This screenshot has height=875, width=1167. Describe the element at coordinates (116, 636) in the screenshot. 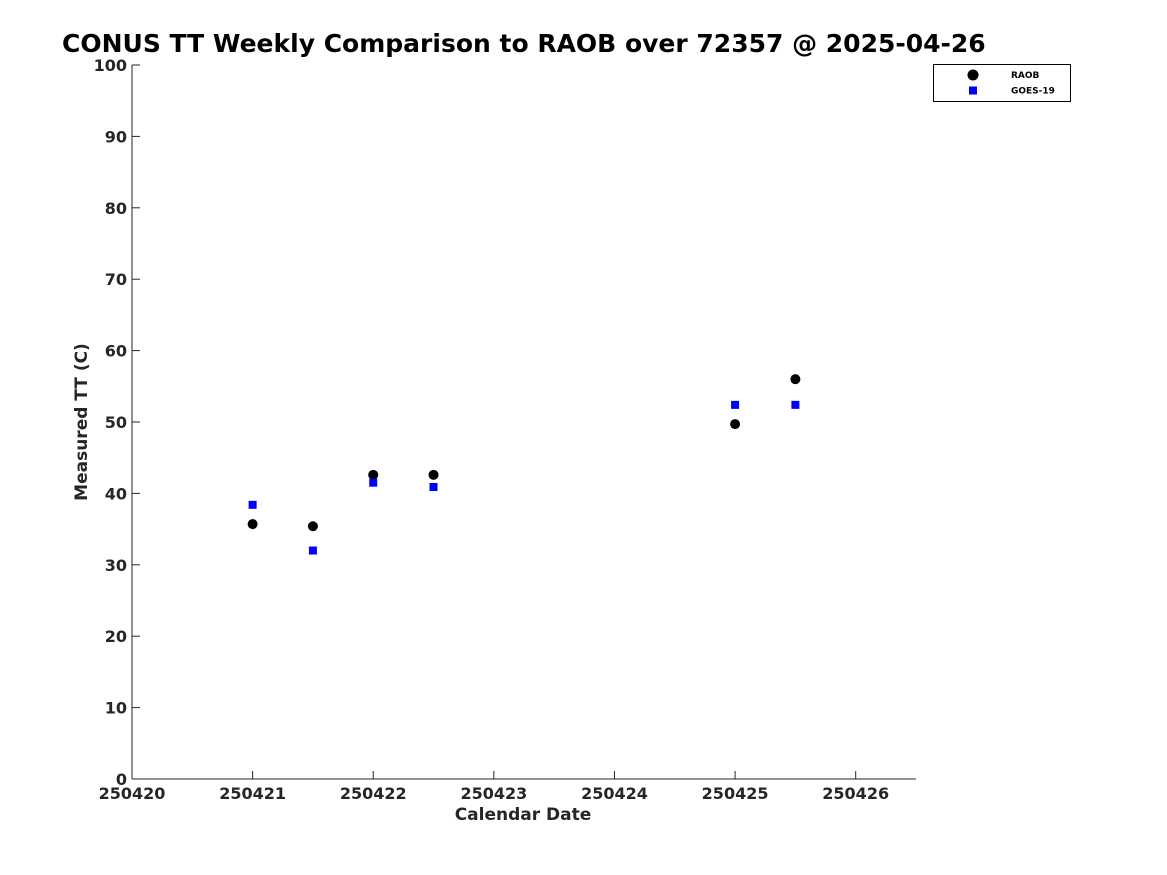

I see `y-tick-label: 20` at that location.